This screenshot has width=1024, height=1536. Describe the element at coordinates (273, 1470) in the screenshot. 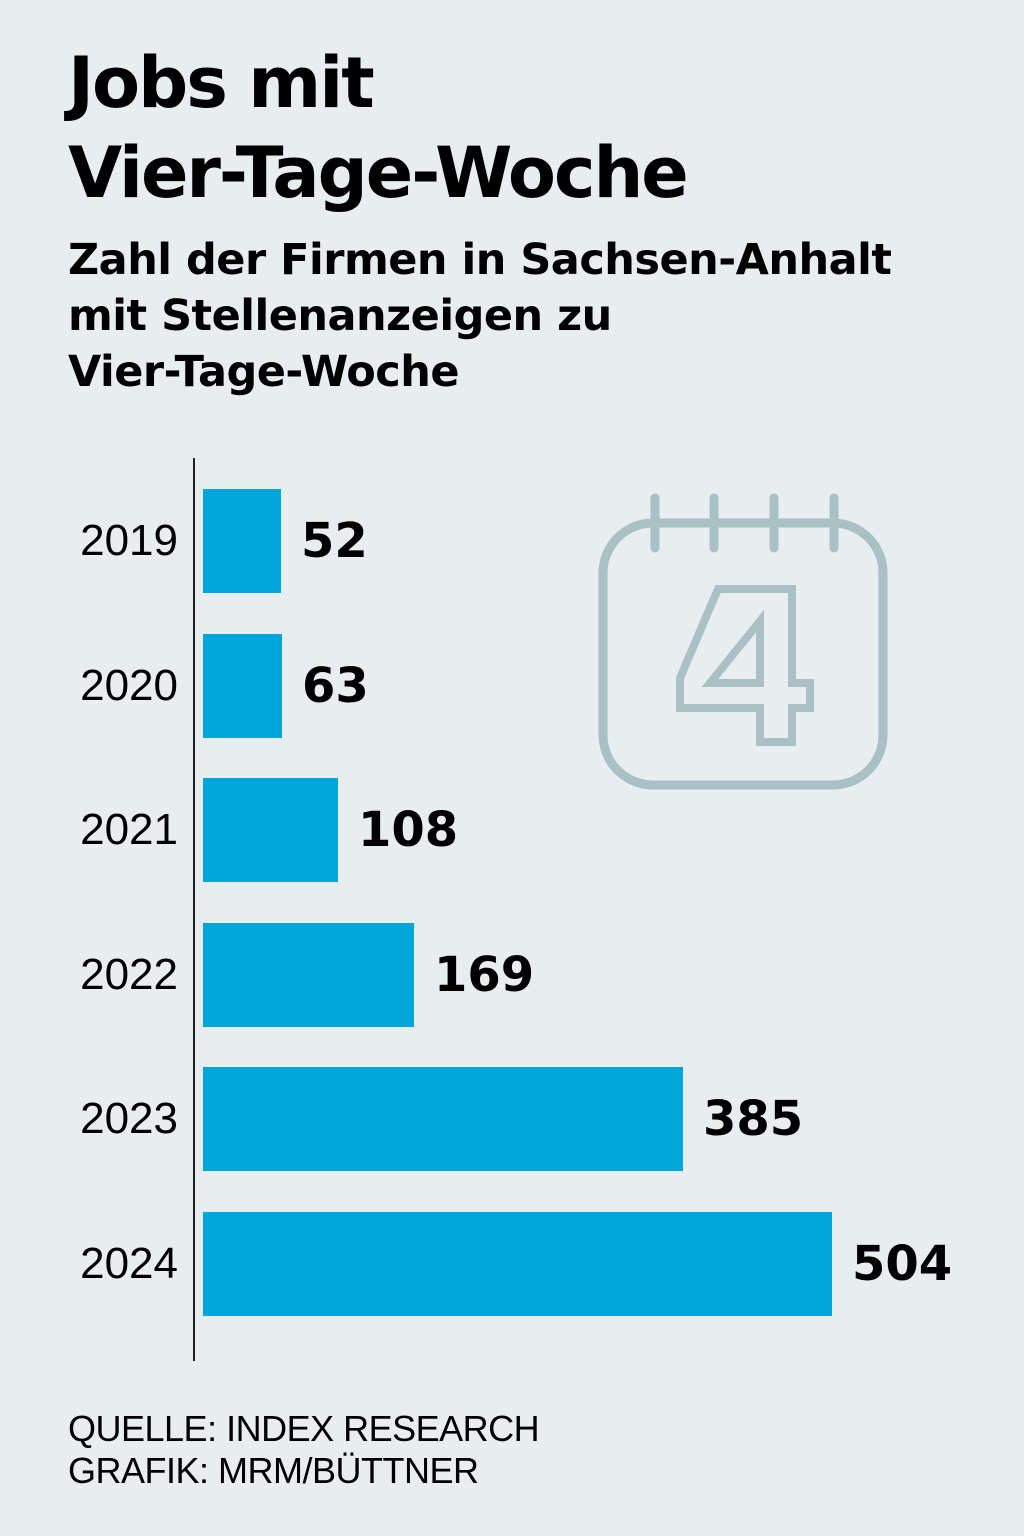

I see `credit-text: GRAFIK: MRM/BÜTTNER` at that location.